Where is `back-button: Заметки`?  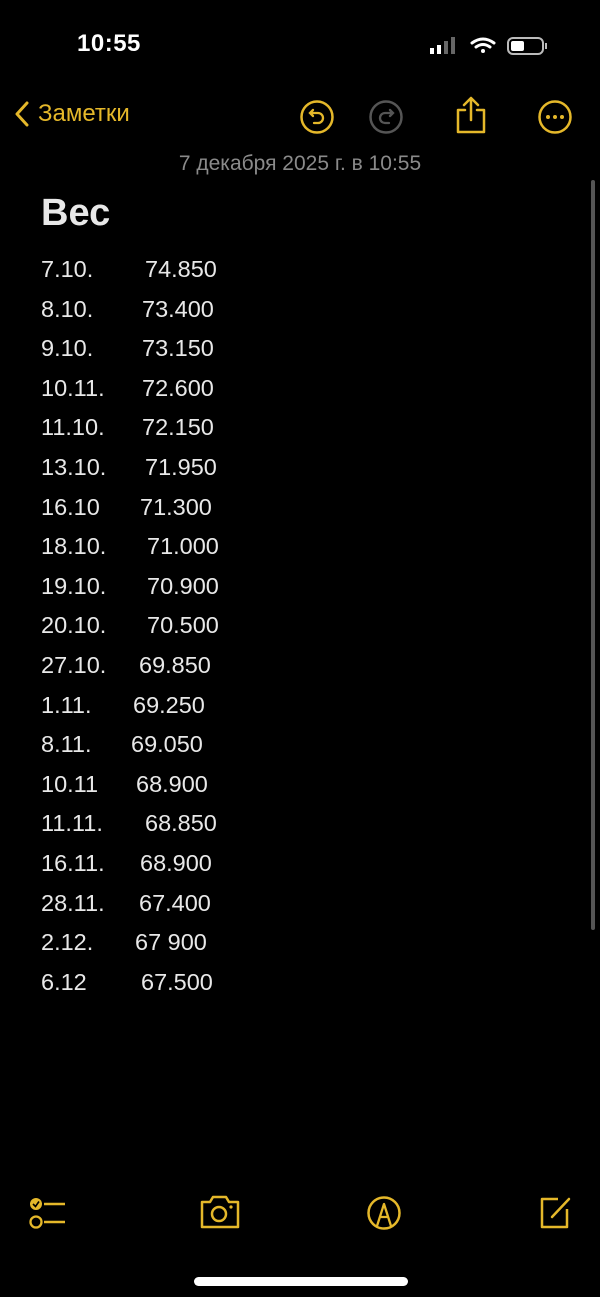 back-button: Заметки is located at coordinates (72, 114).